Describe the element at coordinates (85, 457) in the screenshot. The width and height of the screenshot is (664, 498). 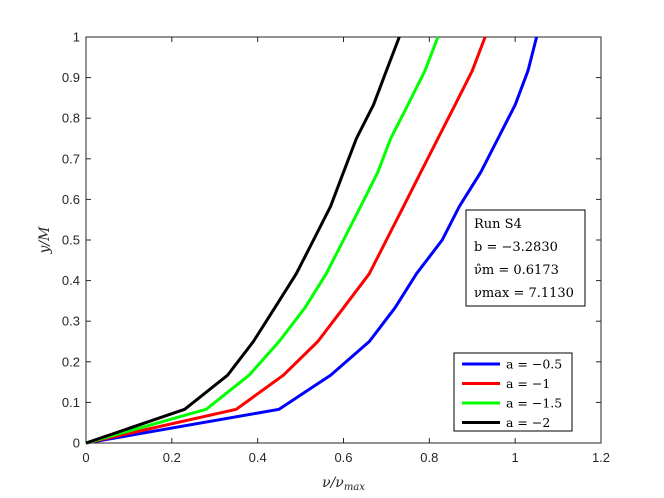
I see `x-tick-label: 0` at that location.